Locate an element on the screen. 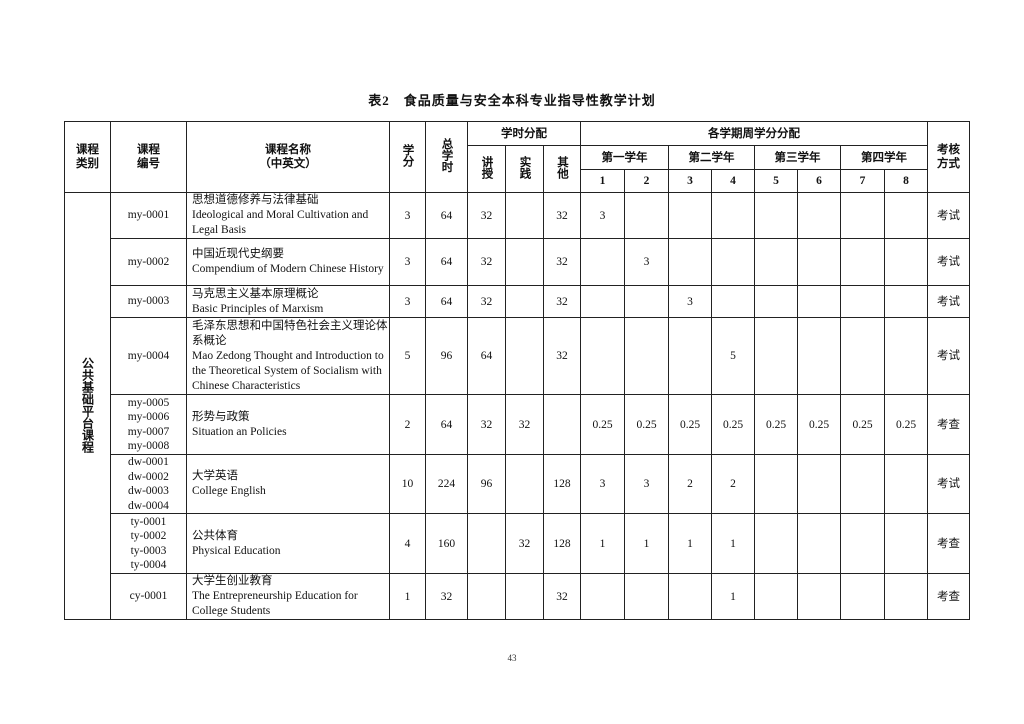  semester-2-cell: 0.25 is located at coordinates (647, 424).